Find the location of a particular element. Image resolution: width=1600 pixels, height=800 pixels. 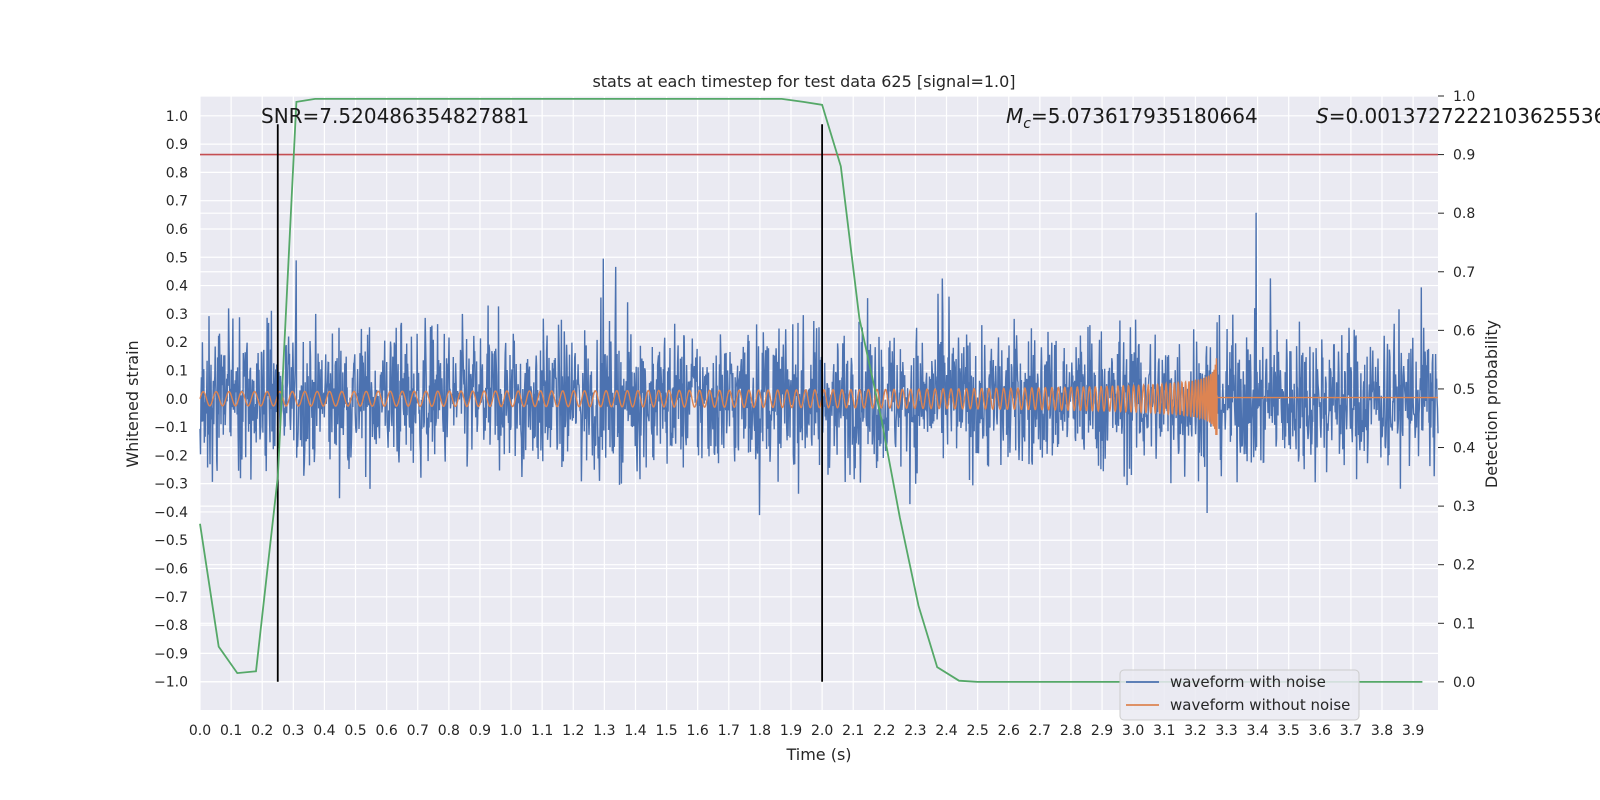

mc-annotation: Mc=5.073617935180664 is located at coordinates (1132, 118).